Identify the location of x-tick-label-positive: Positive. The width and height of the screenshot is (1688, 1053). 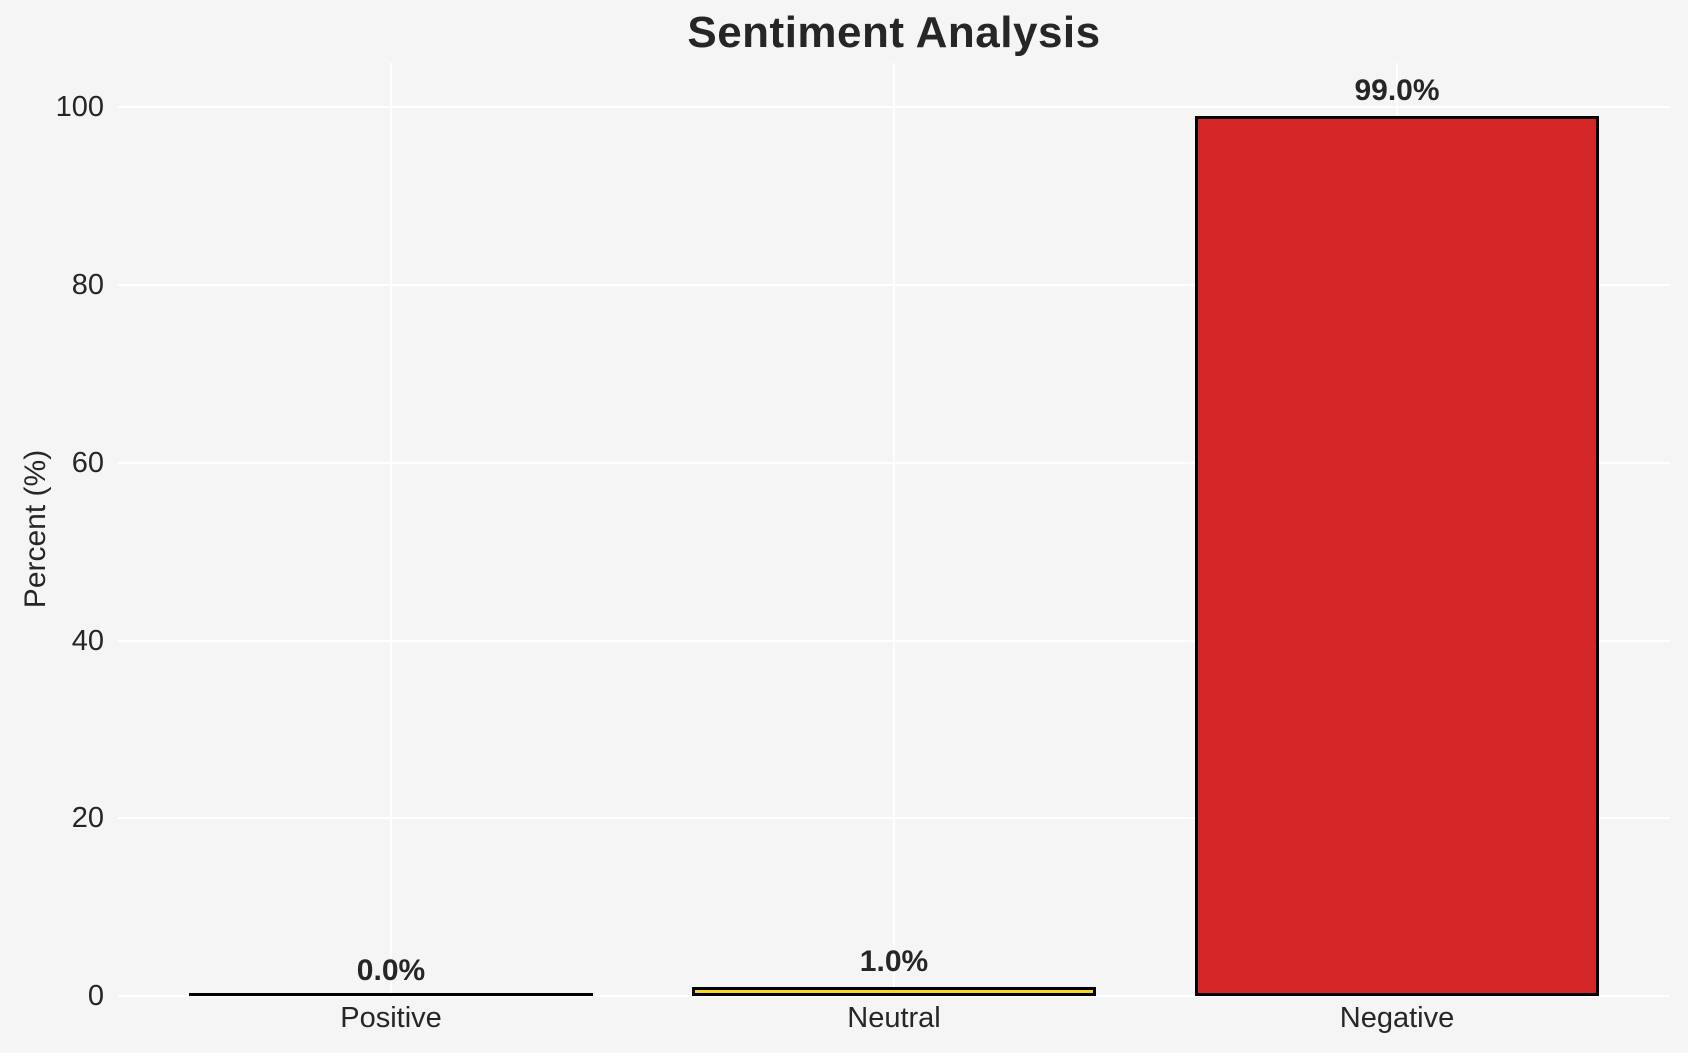
(391, 1018).